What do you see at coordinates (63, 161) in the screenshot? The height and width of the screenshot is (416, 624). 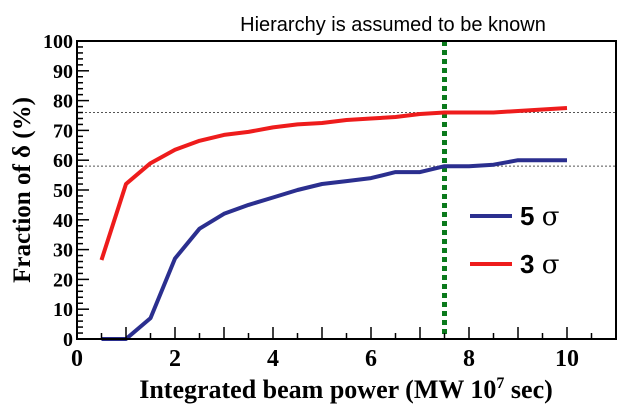 I see `y-tick-label: 60` at bounding box center [63, 161].